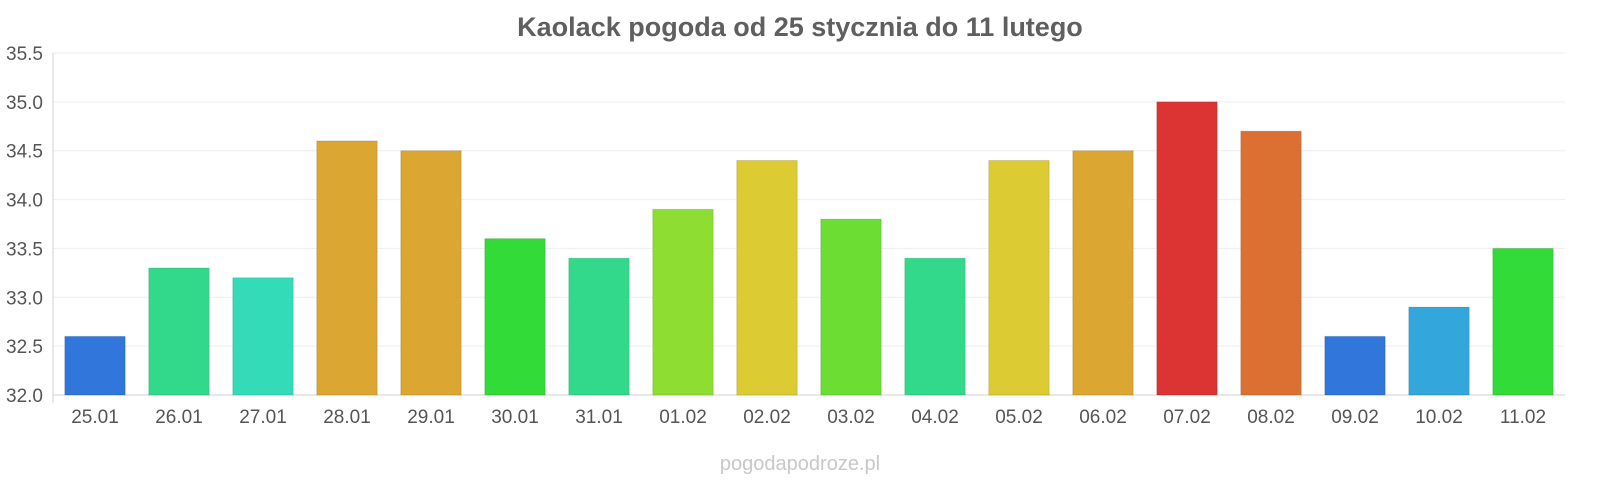 The width and height of the screenshot is (1600, 480). Describe the element at coordinates (851, 417) in the screenshot. I see `x-tick-label: 03.02` at that location.